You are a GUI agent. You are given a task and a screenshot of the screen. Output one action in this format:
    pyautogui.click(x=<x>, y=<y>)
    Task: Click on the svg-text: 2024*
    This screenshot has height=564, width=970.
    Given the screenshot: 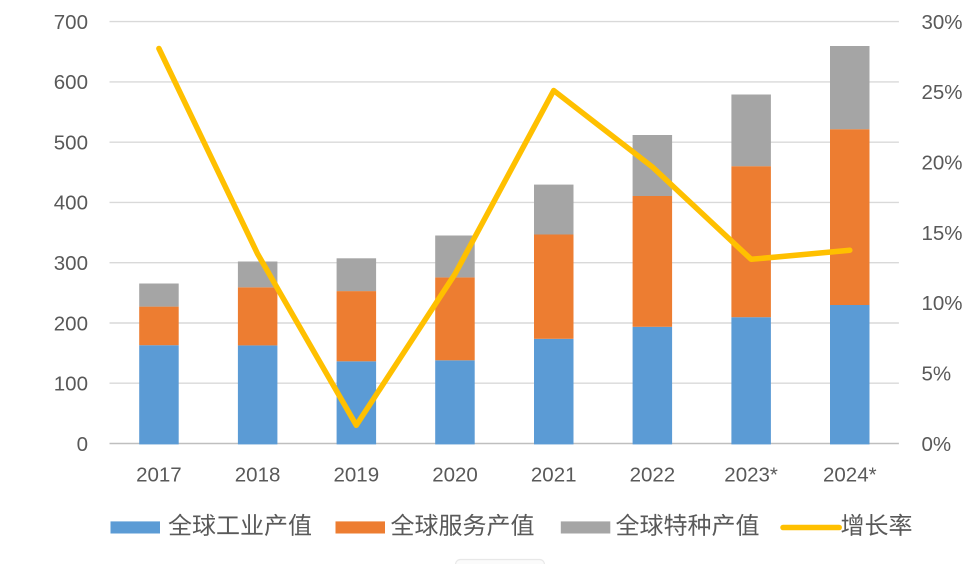 What is the action you would take?
    pyautogui.click(x=850, y=474)
    